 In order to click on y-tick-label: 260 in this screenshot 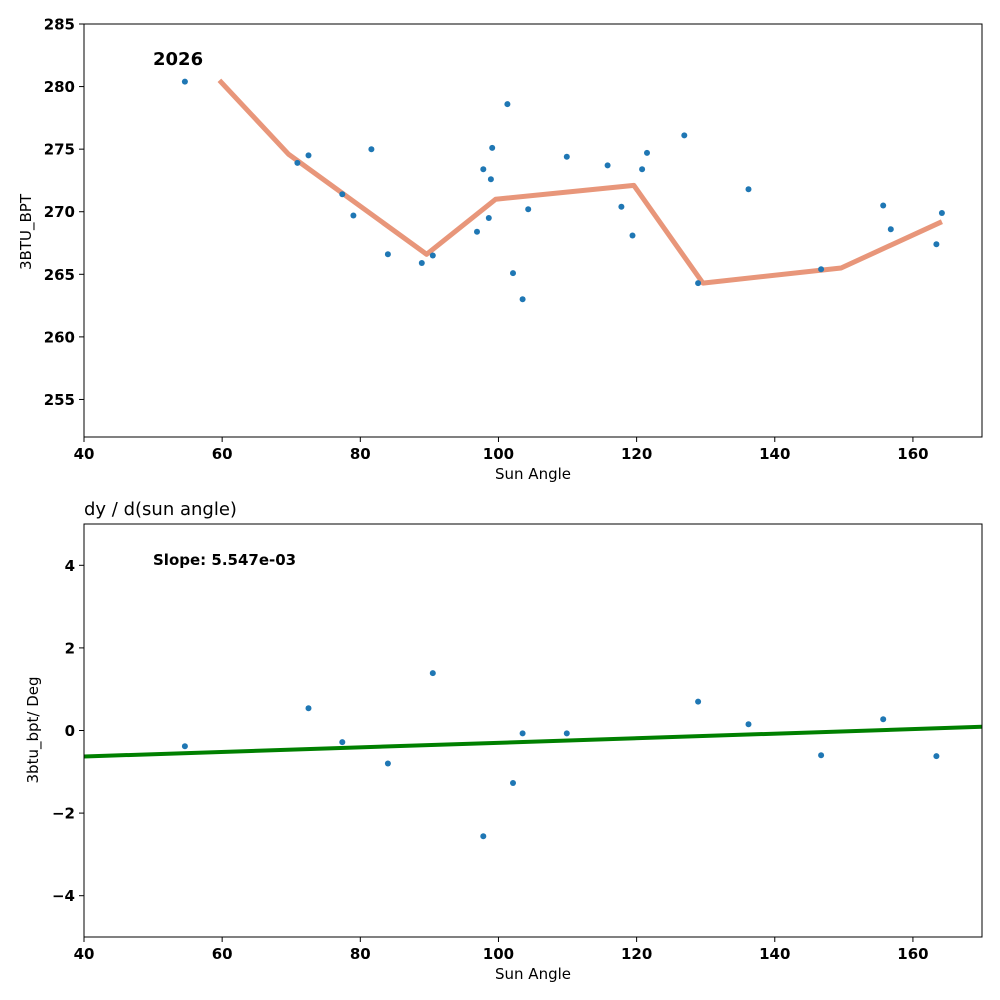, I will do `click(59, 337)`.